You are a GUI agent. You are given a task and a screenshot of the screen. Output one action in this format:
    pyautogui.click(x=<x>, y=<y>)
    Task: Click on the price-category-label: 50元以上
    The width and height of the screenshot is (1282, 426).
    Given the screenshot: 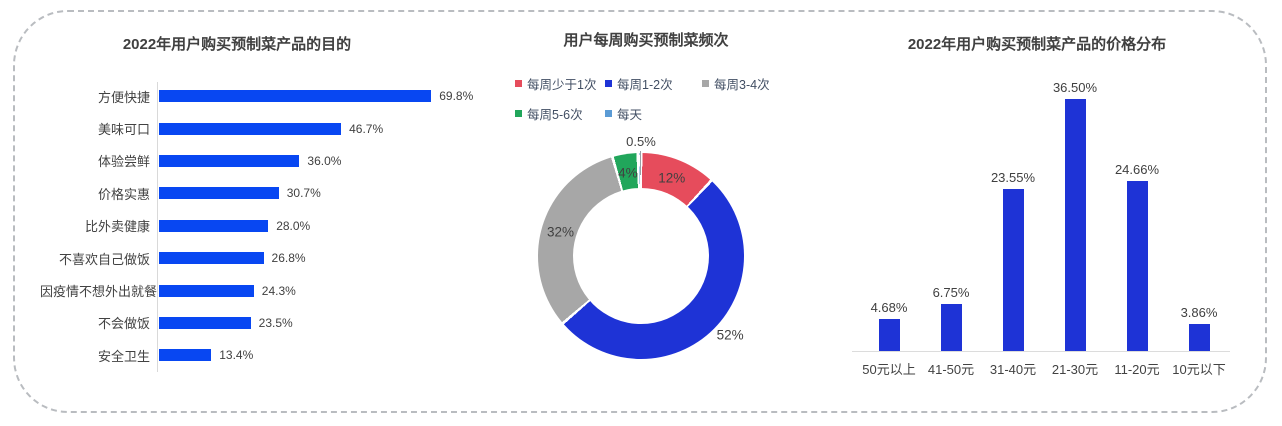 What is the action you would take?
    pyautogui.click(x=889, y=369)
    